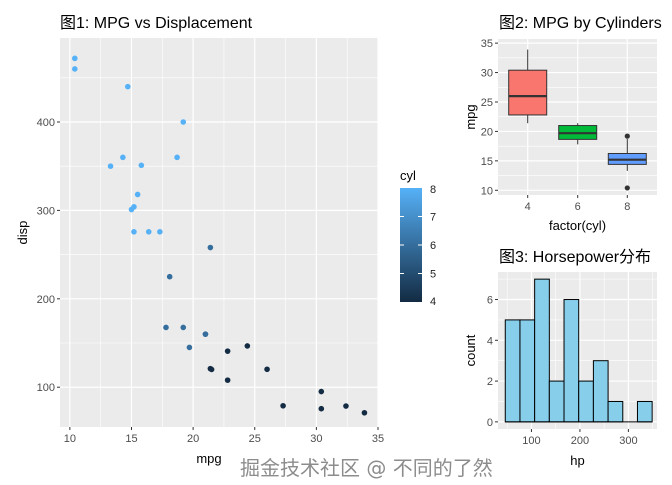 Image resolution: width=672 pixels, height=485 pixels. I want to click on colorbar, so click(411, 245).